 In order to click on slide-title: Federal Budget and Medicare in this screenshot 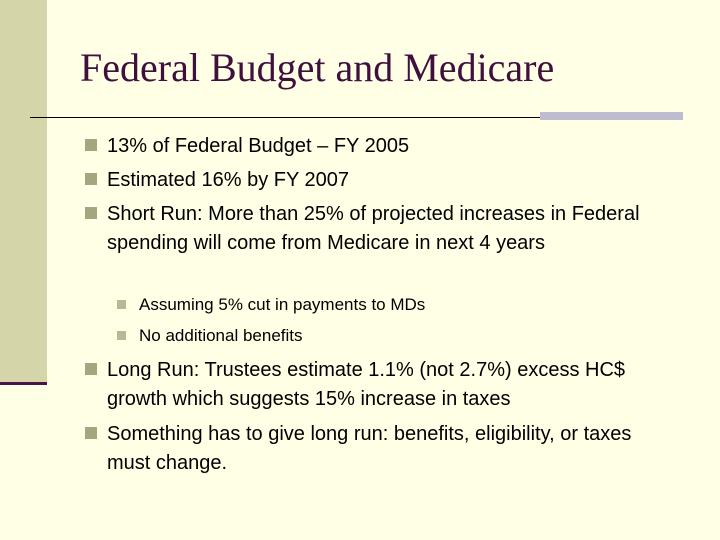, I will do `click(317, 67)`.